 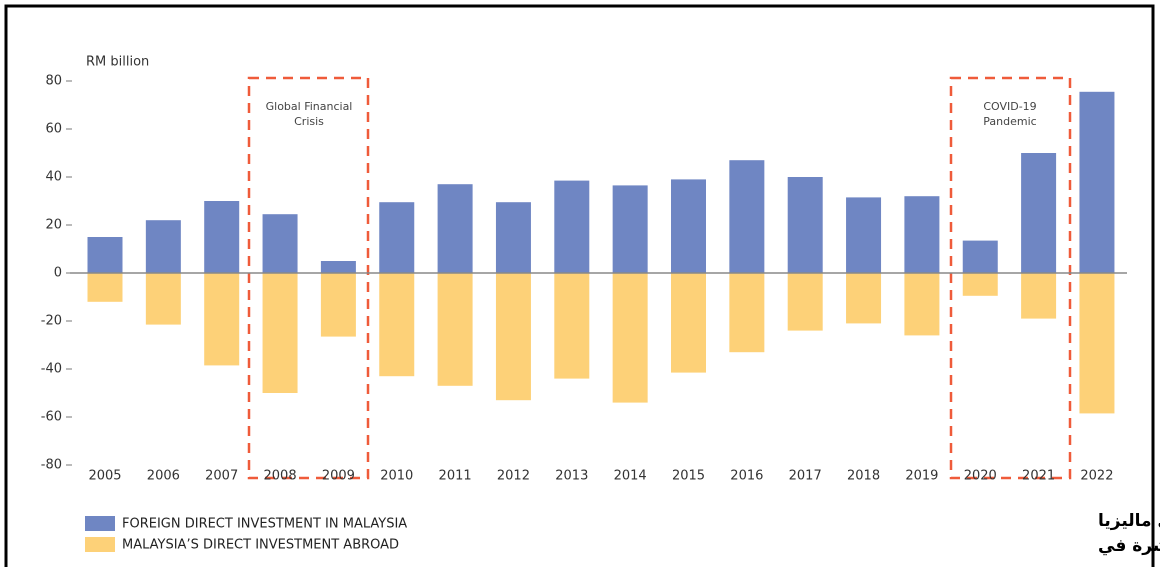 I want to click on x-tick-label: 2014, so click(x=630, y=476).